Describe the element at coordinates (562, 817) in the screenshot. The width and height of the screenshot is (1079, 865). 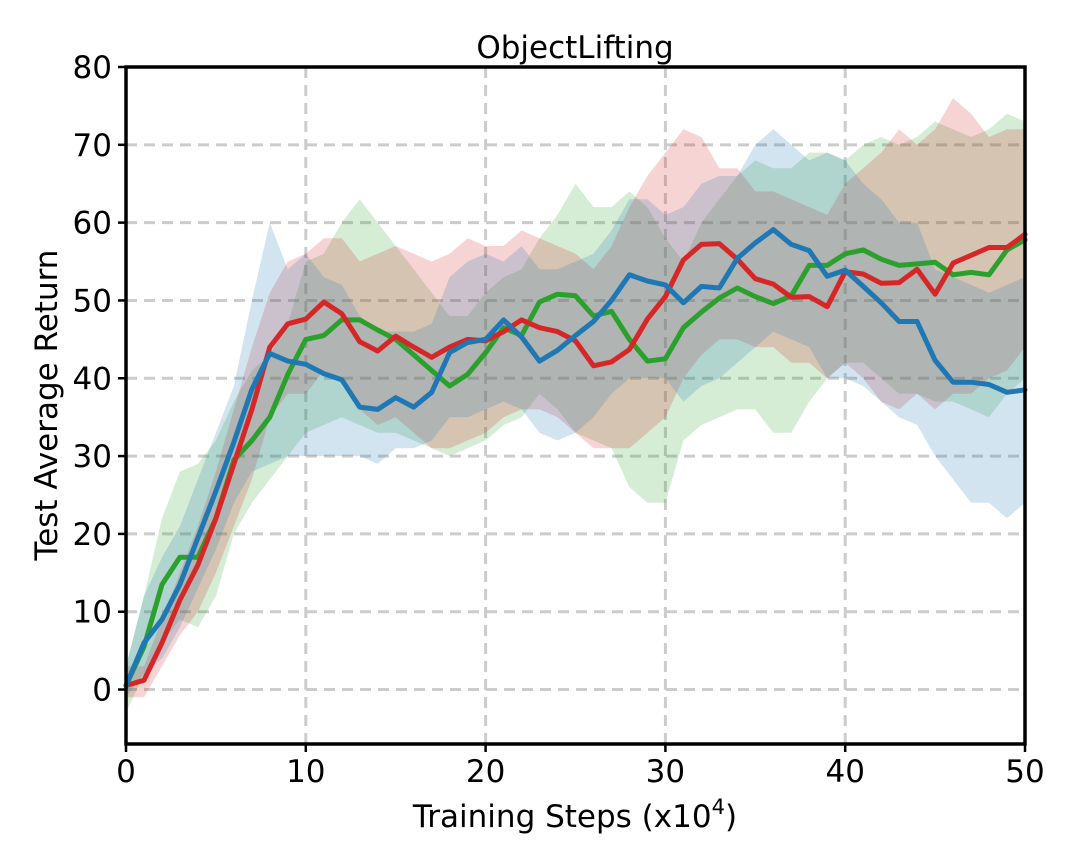
I see `x-axis-label-main: Training Steps (x10` at that location.